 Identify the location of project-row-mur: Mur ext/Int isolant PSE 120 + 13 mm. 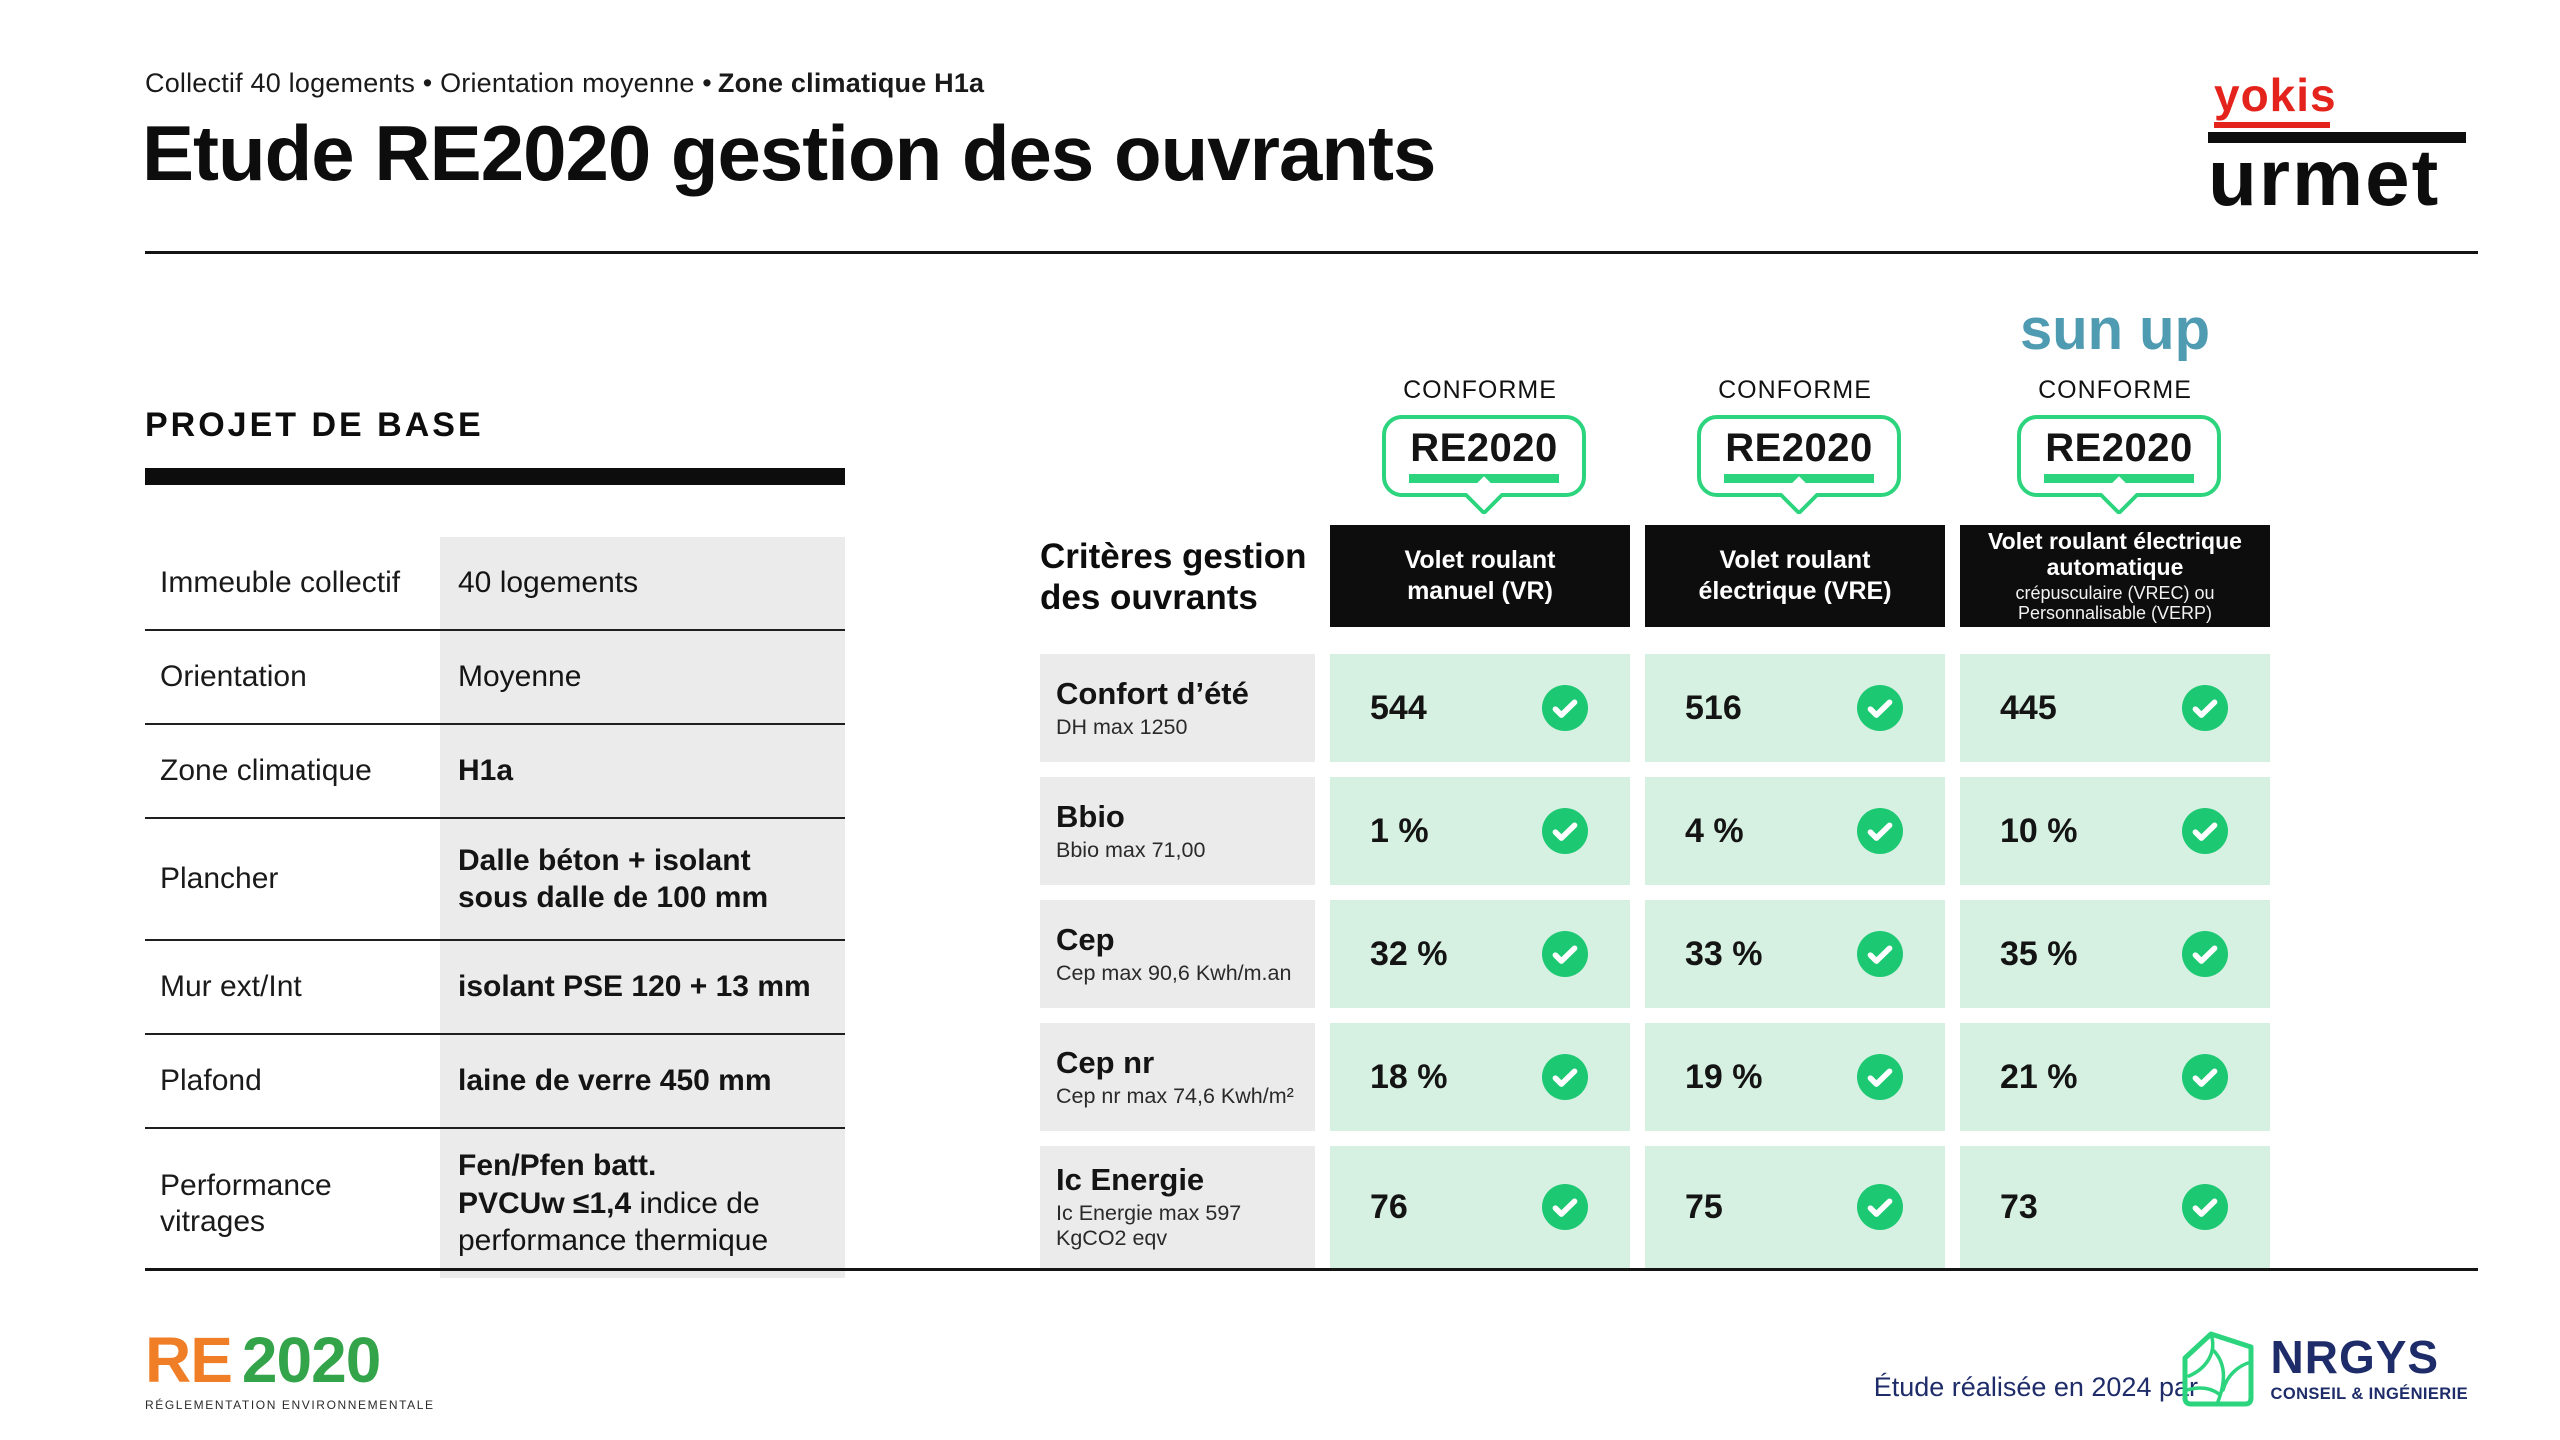
(495, 986).